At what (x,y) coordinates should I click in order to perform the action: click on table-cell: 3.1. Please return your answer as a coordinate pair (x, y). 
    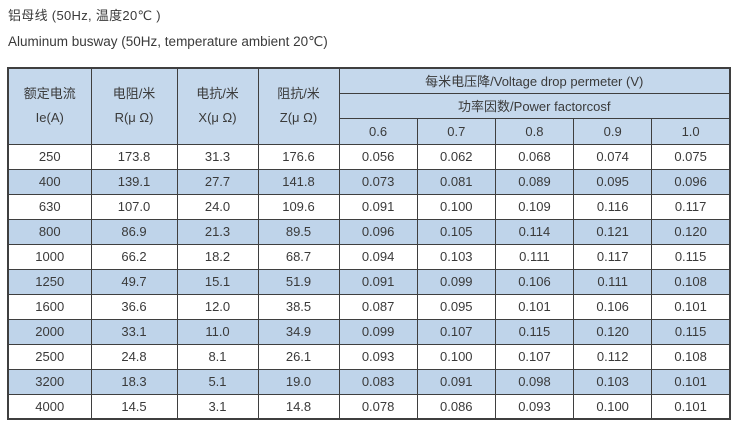
    Looking at the image, I should click on (217, 406).